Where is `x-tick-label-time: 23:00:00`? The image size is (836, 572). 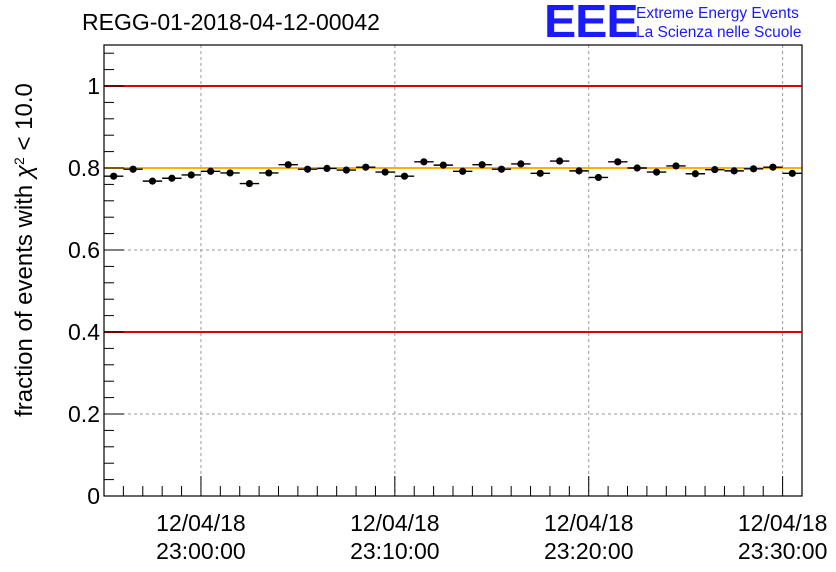
x-tick-label-time: 23:00:00 is located at coordinates (201, 551).